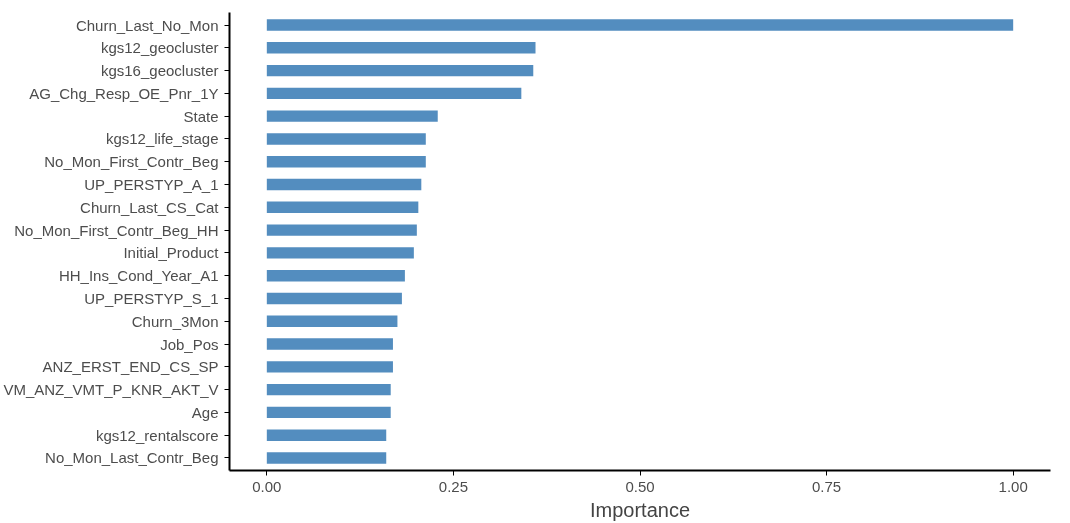 This screenshot has height=523, width=1070. What do you see at coordinates (1013, 486) in the screenshot?
I see `x-tick-label: 1.00` at bounding box center [1013, 486].